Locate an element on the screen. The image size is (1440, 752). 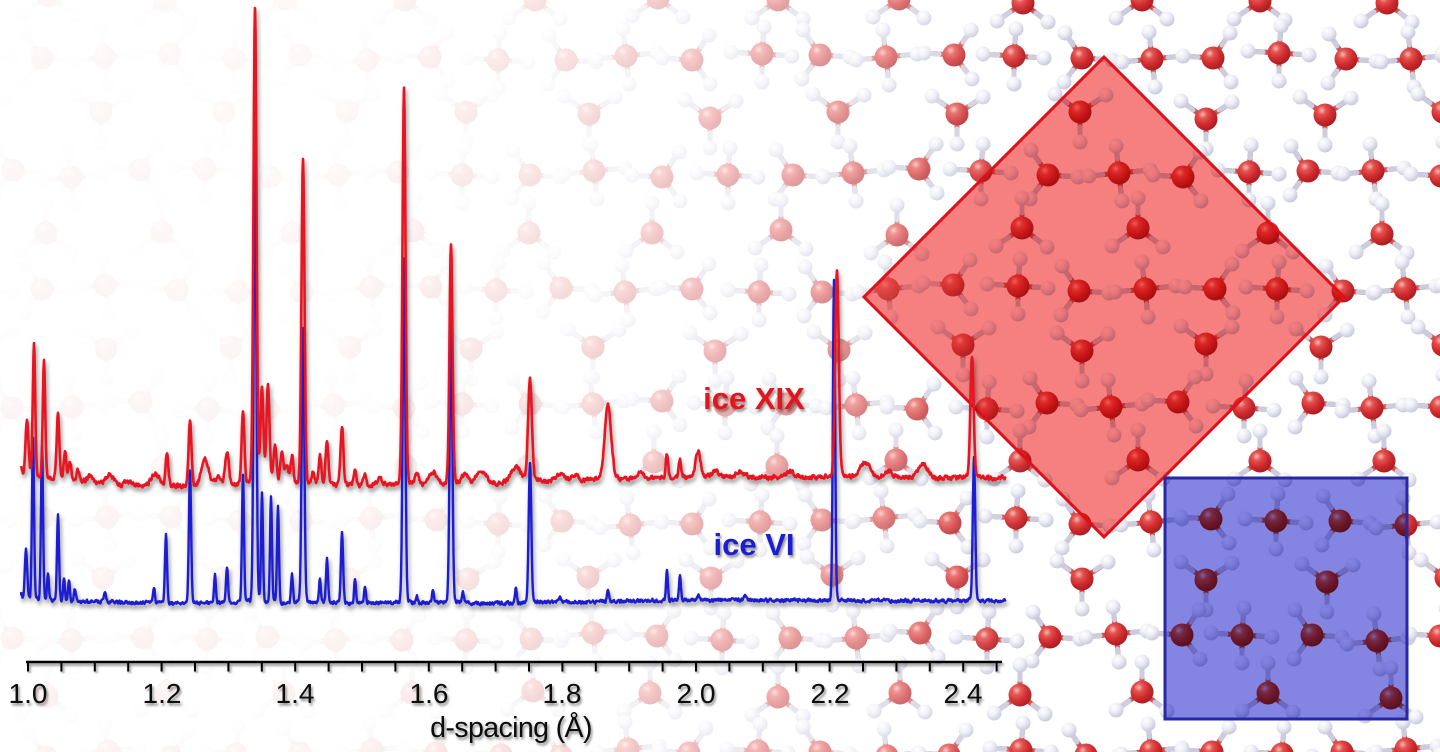
svg-text: 1.6 is located at coordinates (429, 693).